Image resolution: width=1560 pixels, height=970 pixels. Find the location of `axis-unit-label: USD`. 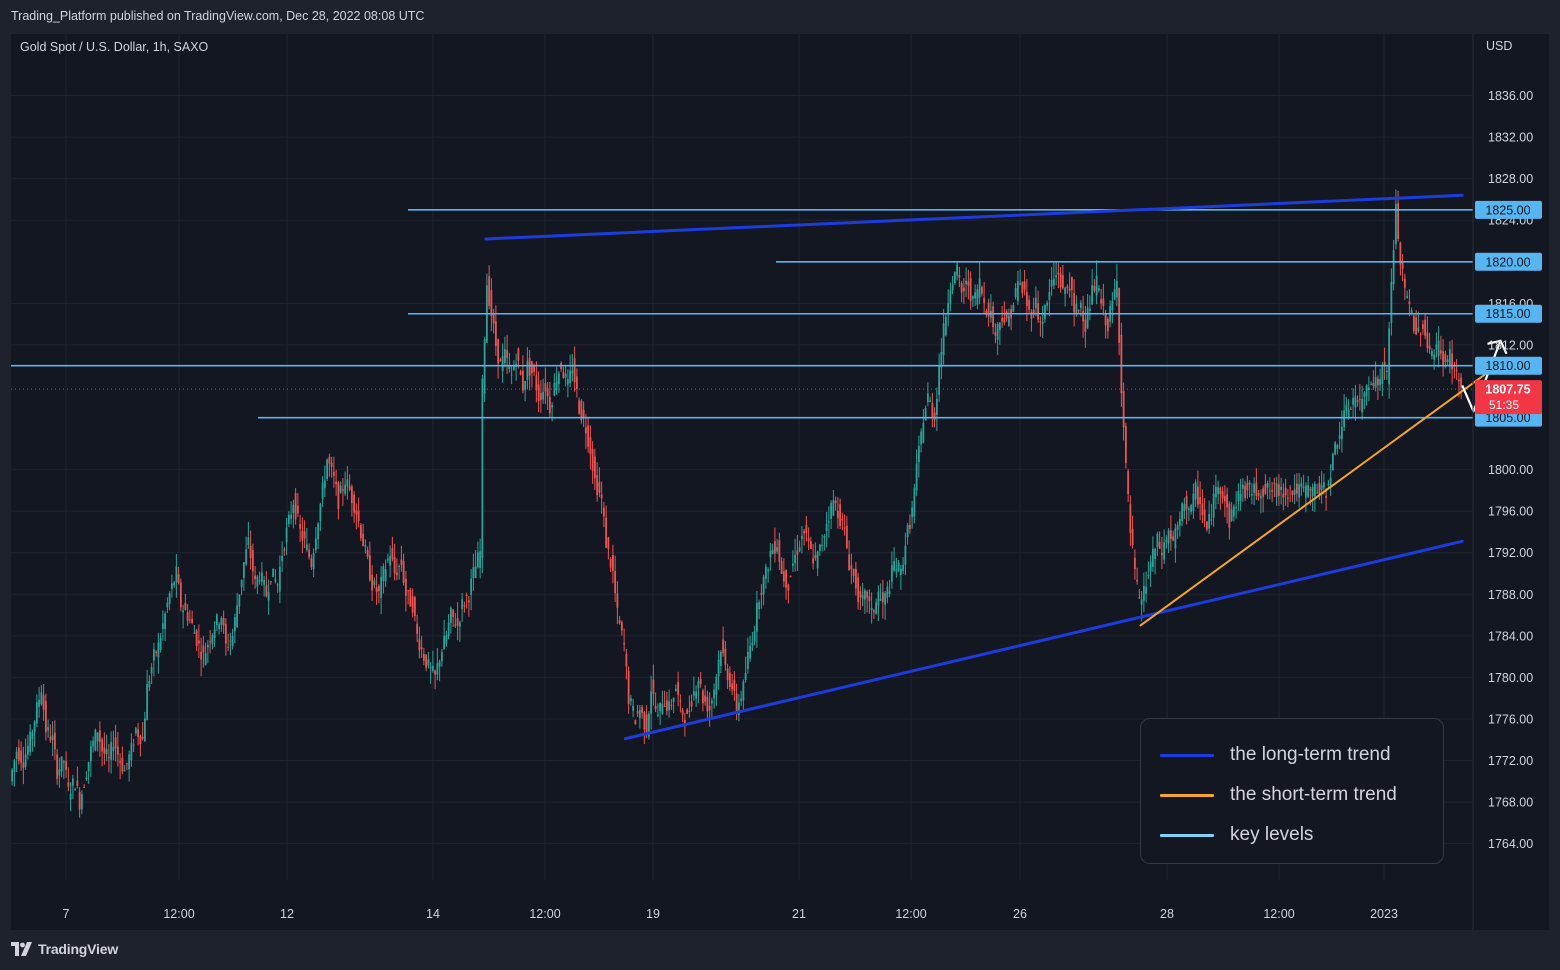

axis-unit-label: USD is located at coordinates (1499, 46).